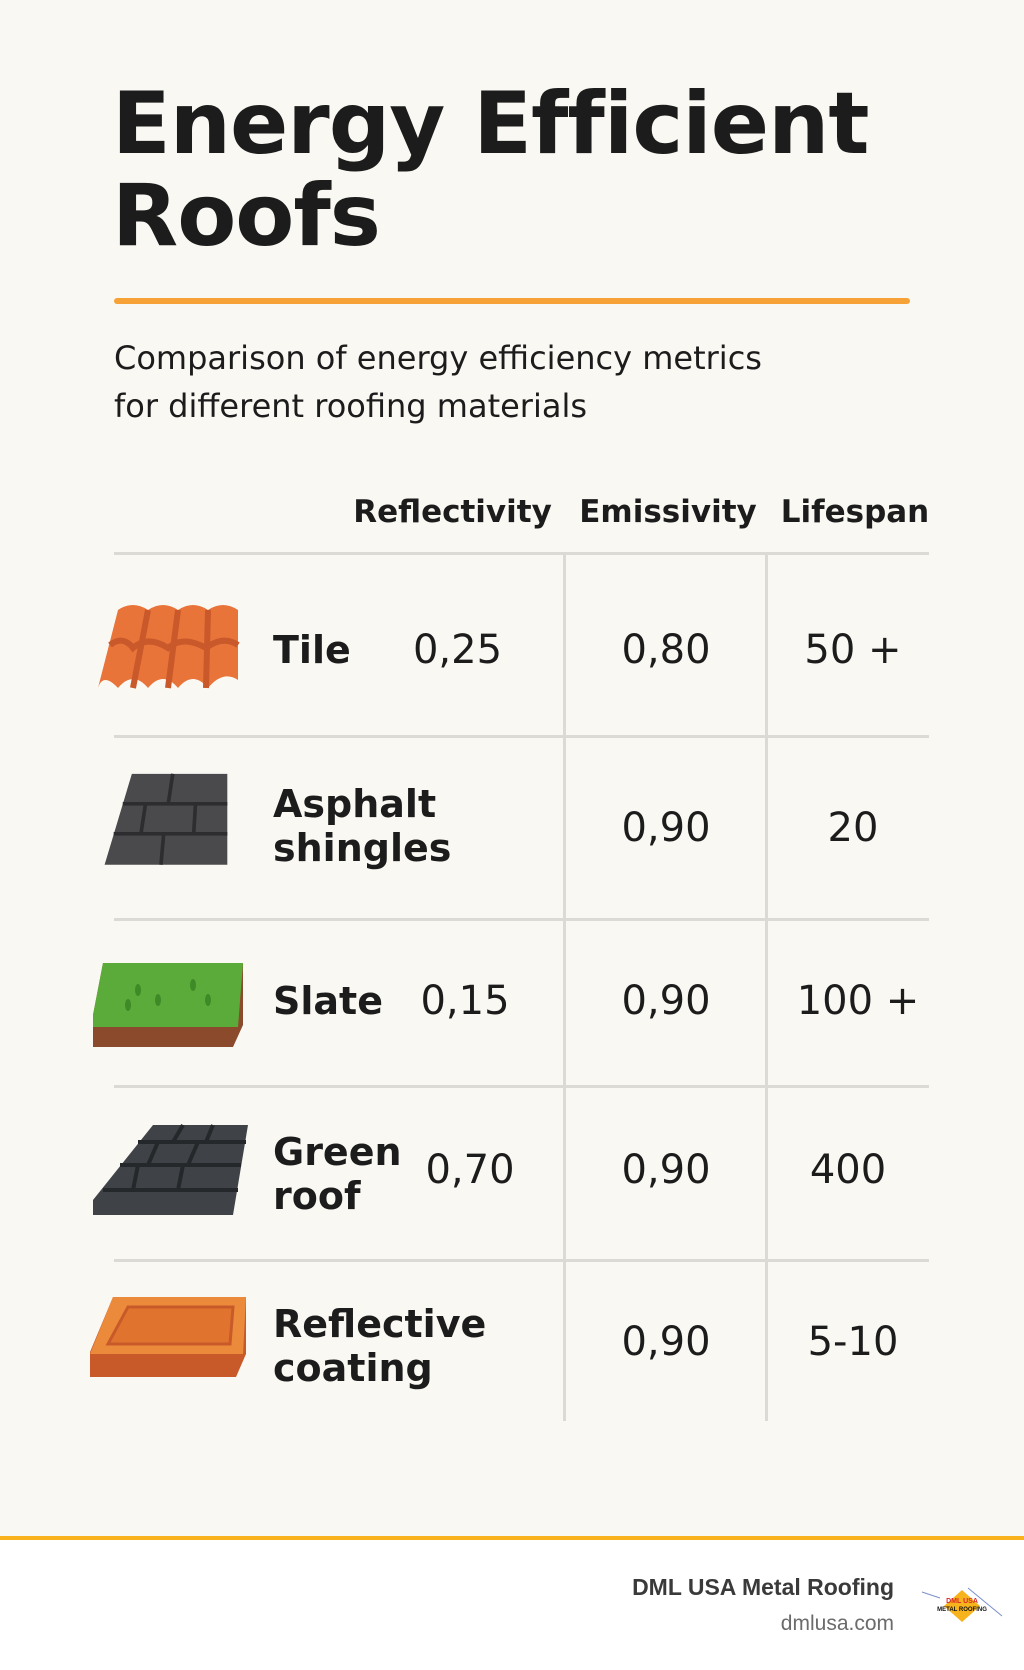 The height and width of the screenshot is (1670, 1024). What do you see at coordinates (312, 650) in the screenshot?
I see `material-name: Tile` at bounding box center [312, 650].